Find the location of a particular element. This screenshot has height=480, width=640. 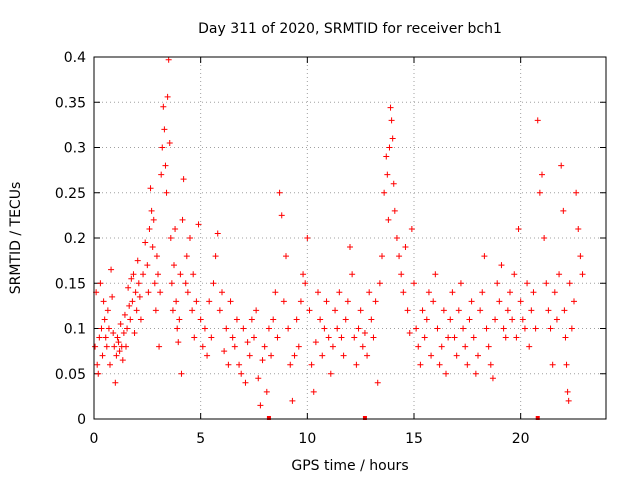

x-tick-label: 20 is located at coordinates (521, 439).